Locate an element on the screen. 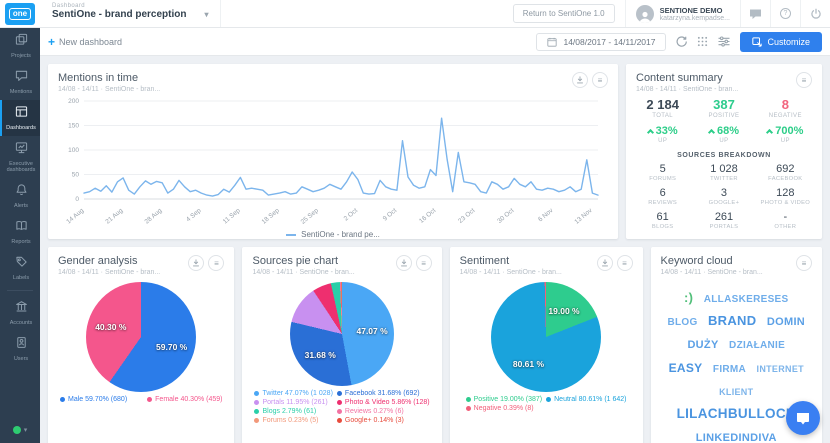  sidebar-item-executive-dashboards: Executive dashboards is located at coordinates (20, 157).